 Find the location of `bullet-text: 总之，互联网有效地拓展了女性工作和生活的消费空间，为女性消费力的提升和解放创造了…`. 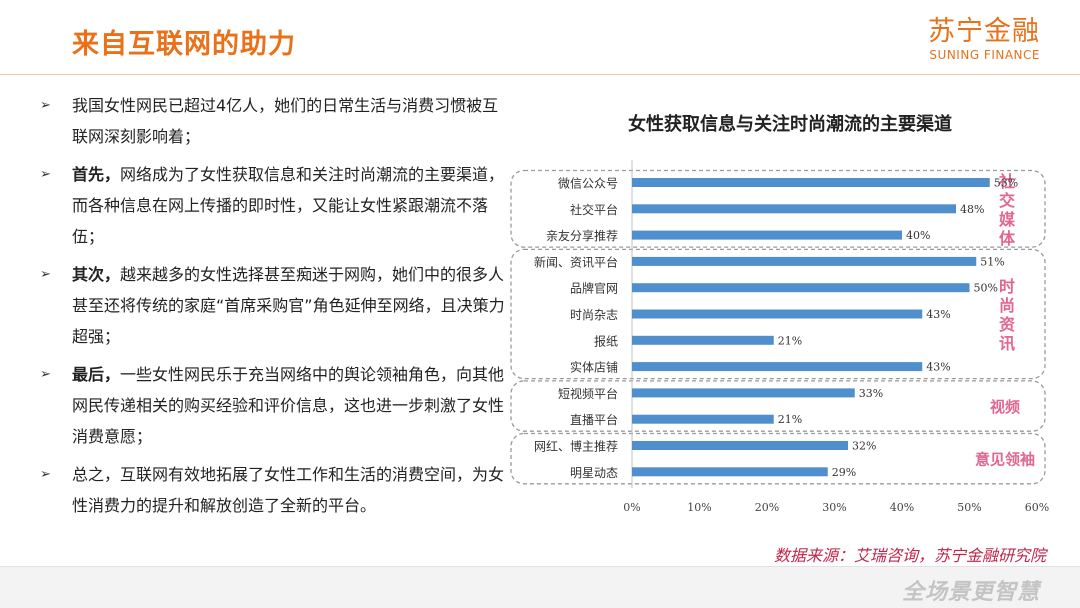

bullet-text: 总之，互联网有效地拓展了女性工作和生活的消费空间，为女性消费力的提升和解放创造了… is located at coordinates (288, 490).